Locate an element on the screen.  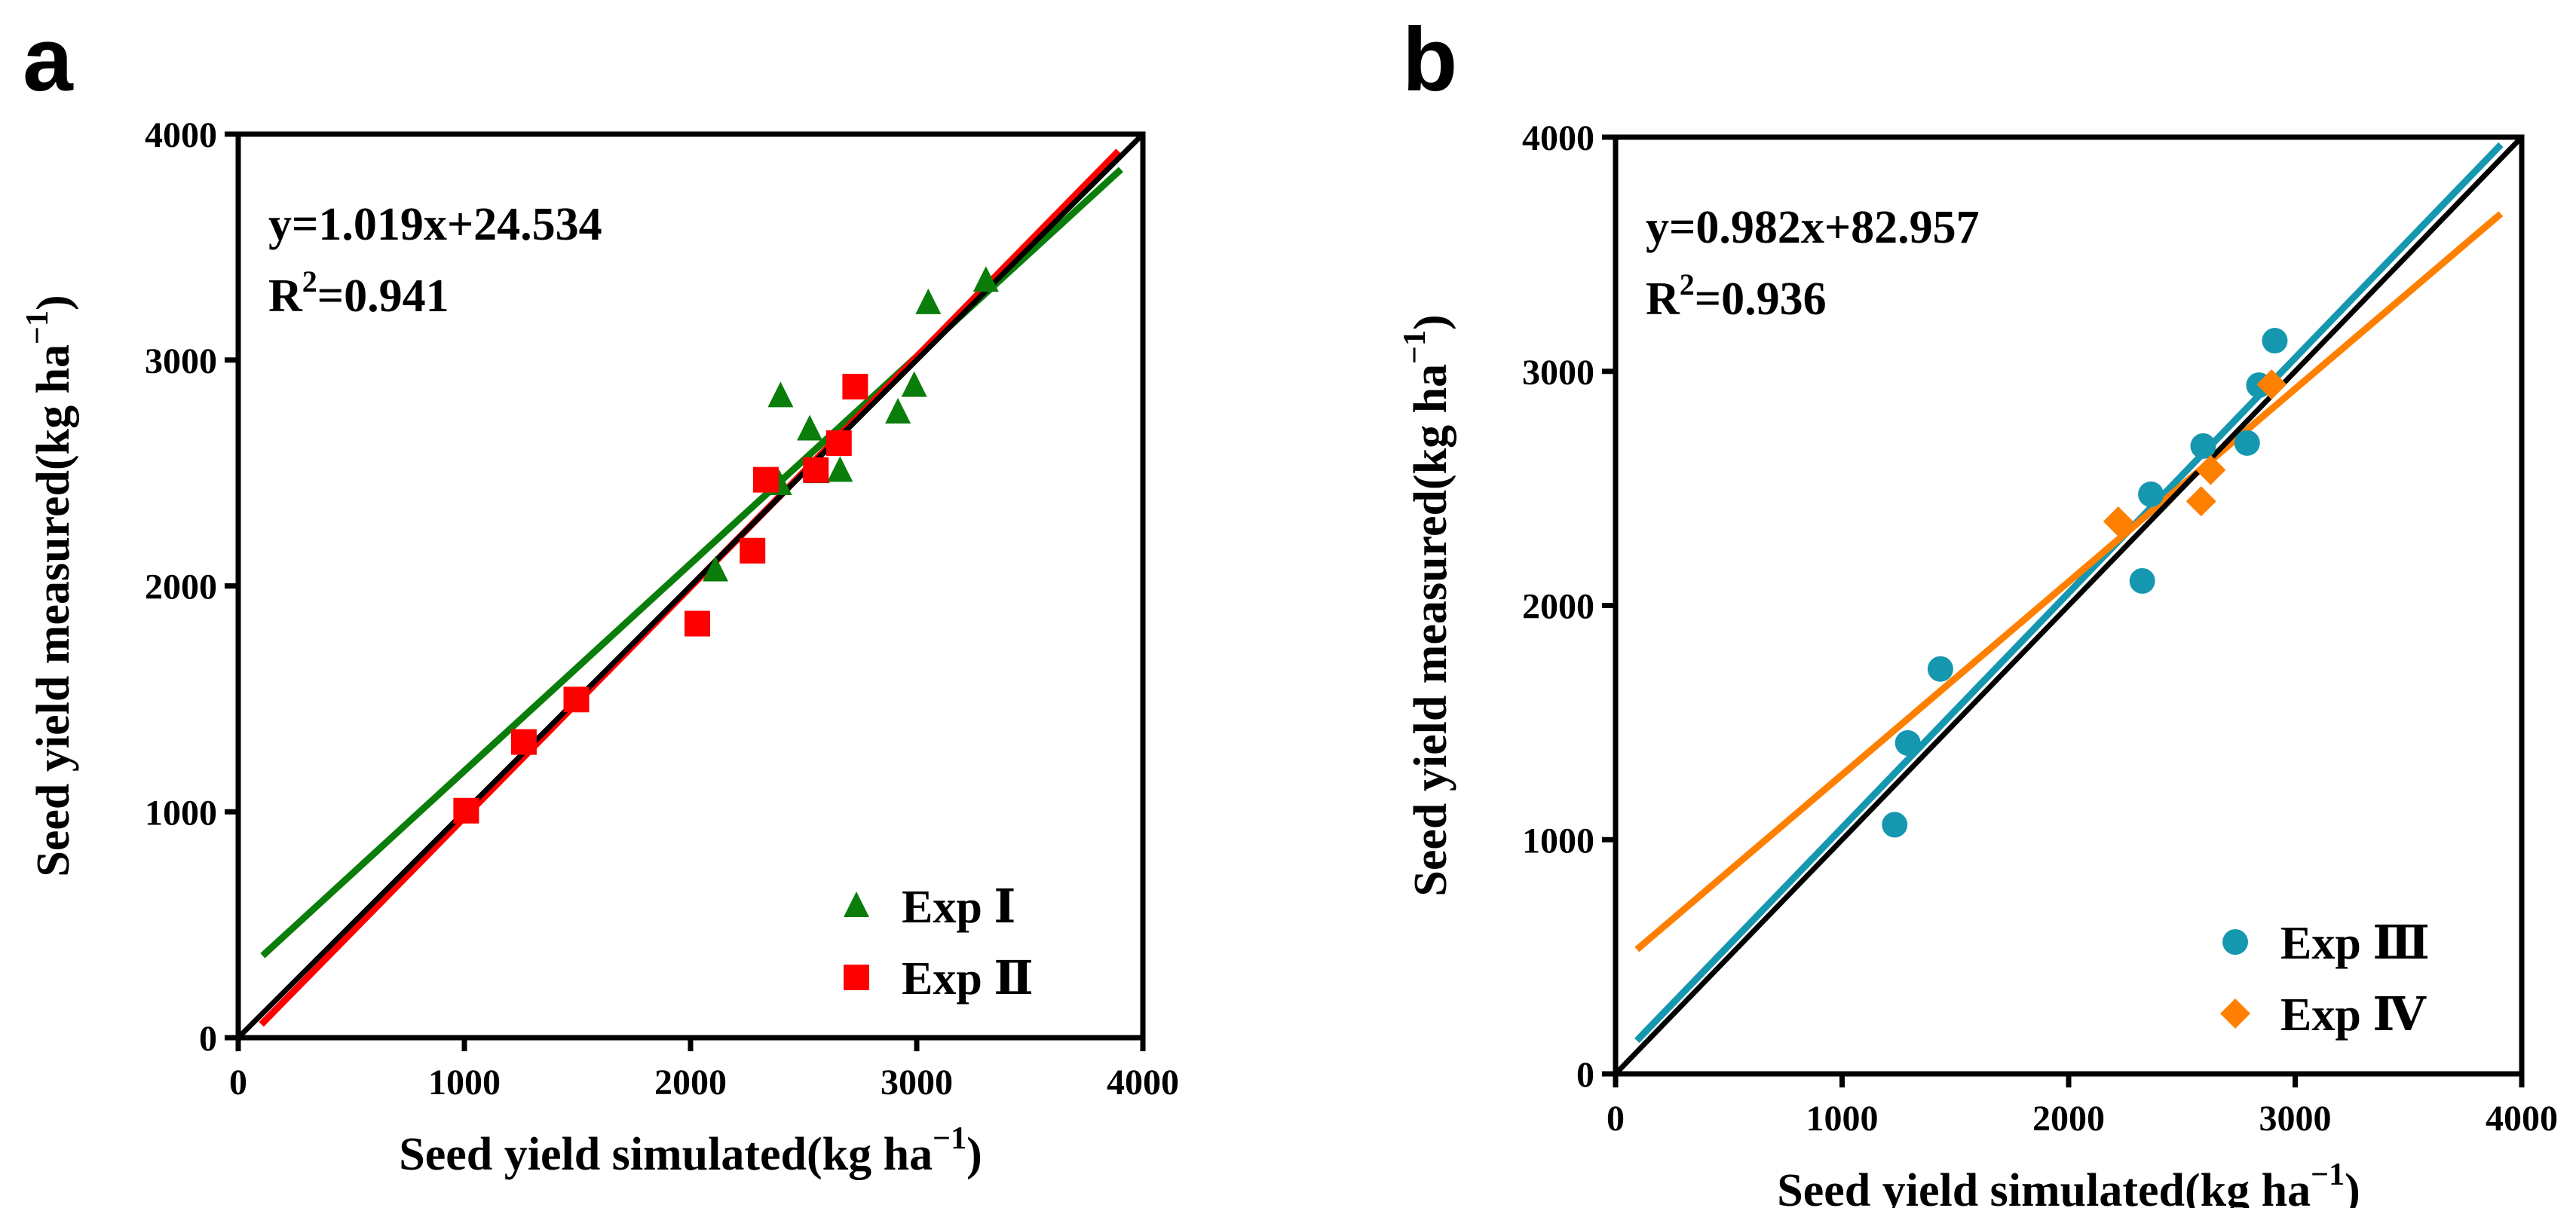
r-squared-value: =0.936 is located at coordinates (1761, 299).